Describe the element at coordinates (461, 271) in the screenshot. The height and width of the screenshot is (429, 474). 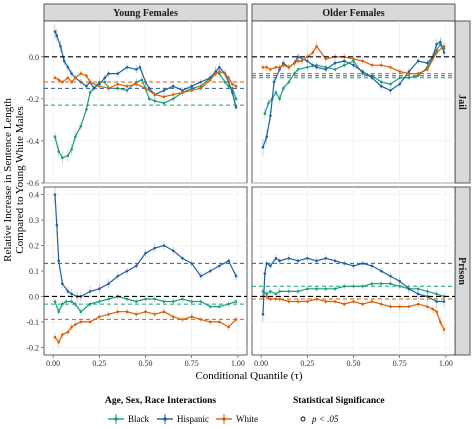
I see `strip-row-prison-label: Prison` at that location.